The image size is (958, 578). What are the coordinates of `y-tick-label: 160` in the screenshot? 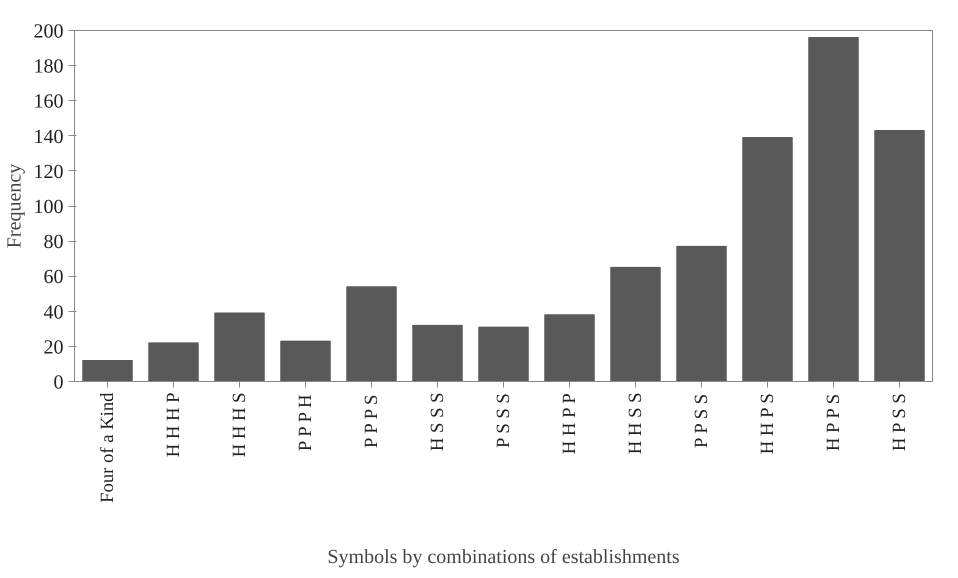 It's located at (49, 101).